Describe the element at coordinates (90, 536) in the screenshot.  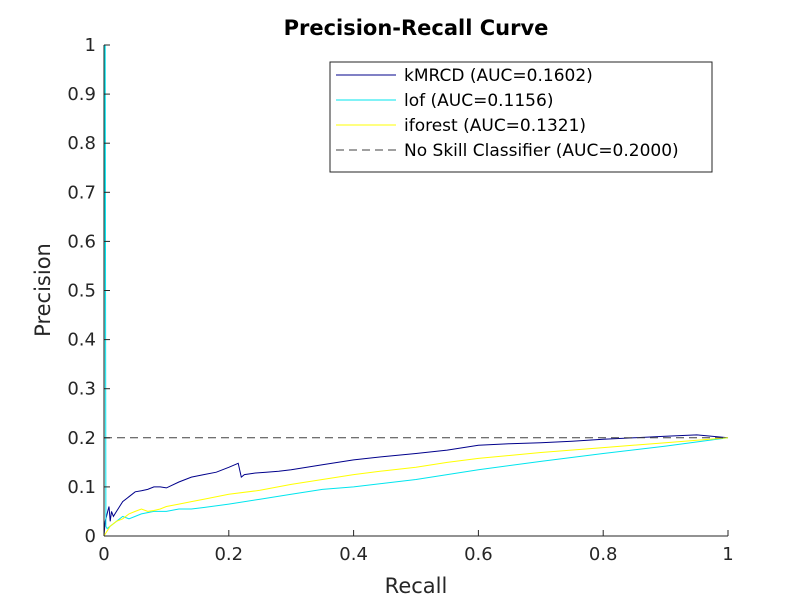
I see `y-tick-label: 0` at that location.